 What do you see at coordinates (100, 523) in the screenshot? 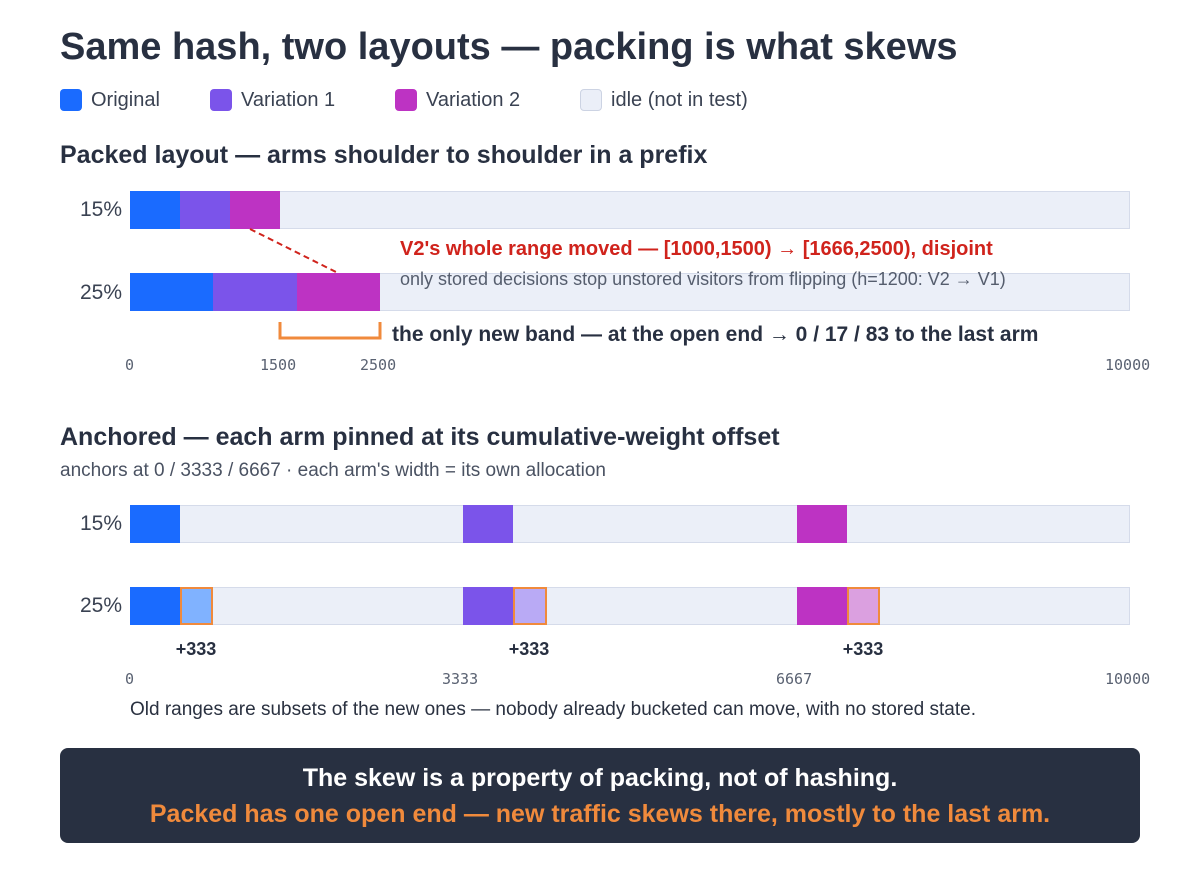
I see `anchored-row-label: 15%` at bounding box center [100, 523].